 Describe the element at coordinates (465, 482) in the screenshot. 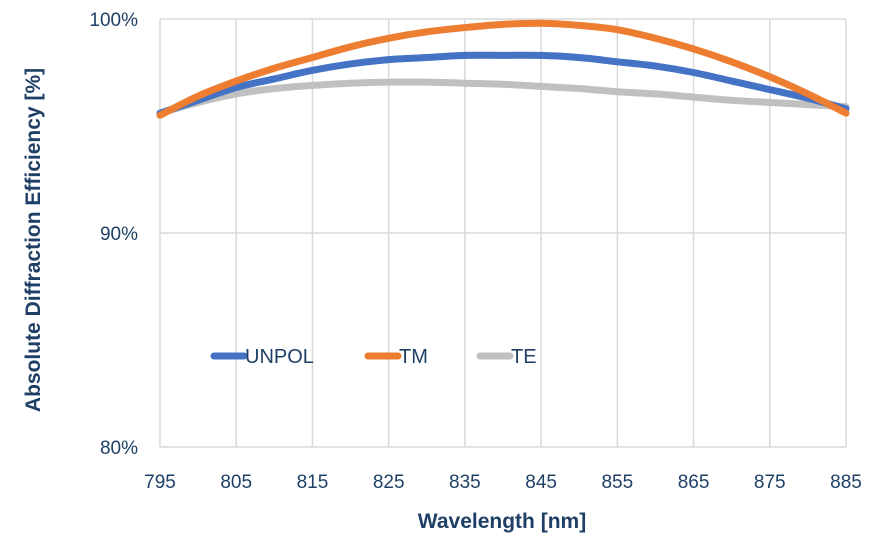

I see `x-tick-label: 835` at that location.